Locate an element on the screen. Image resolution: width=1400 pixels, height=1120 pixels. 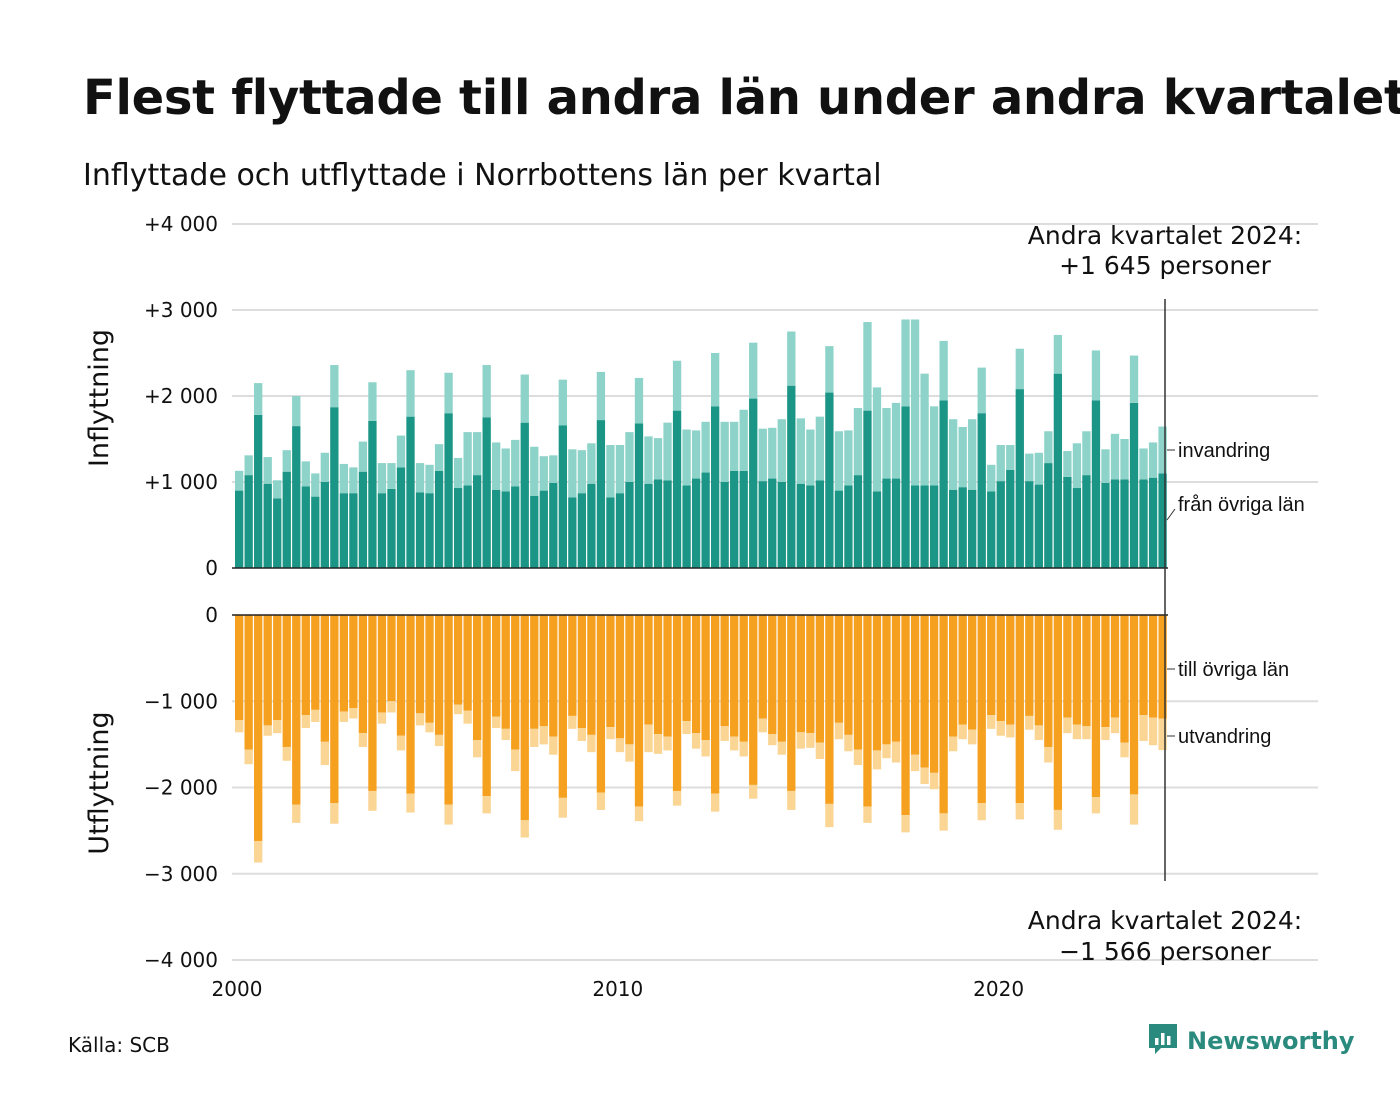
inflyttning-annotation-line1: Andra kvartalet 2024: is located at coordinates (1165, 235).